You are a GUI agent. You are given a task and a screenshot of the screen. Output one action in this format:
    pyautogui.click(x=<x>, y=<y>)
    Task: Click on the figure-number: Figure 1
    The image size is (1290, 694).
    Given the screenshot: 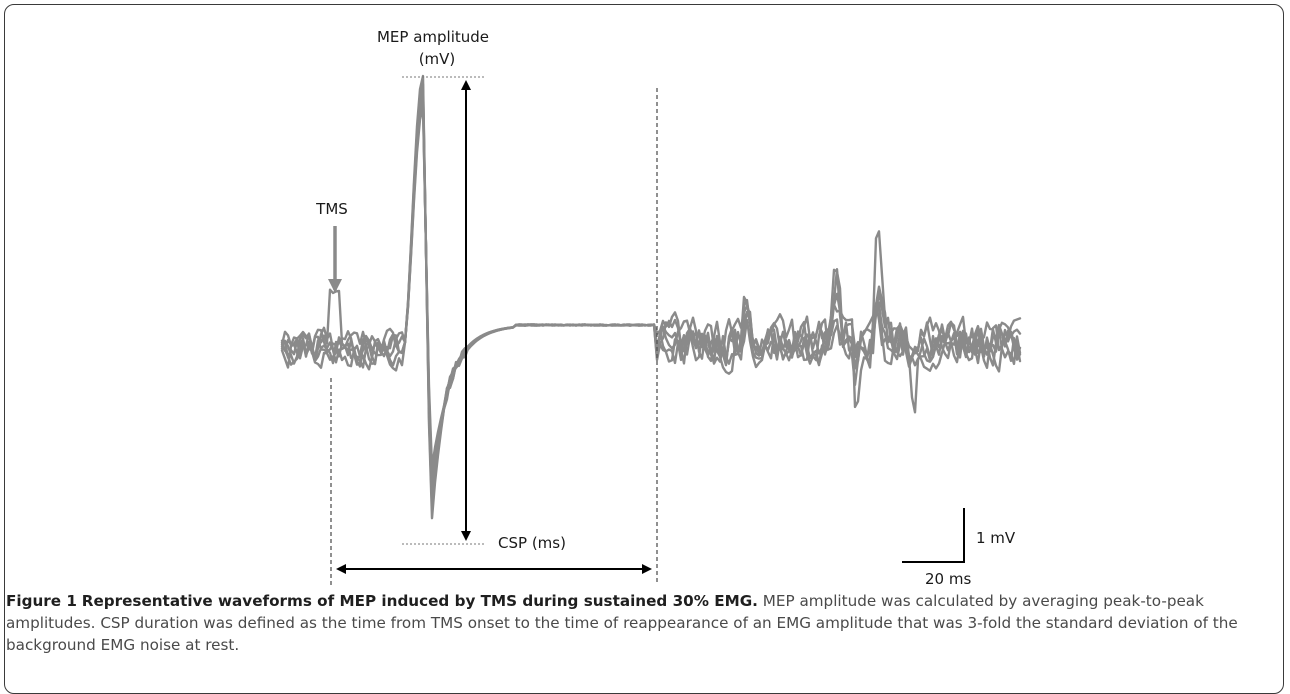 What is the action you would take?
    pyautogui.click(x=41, y=601)
    